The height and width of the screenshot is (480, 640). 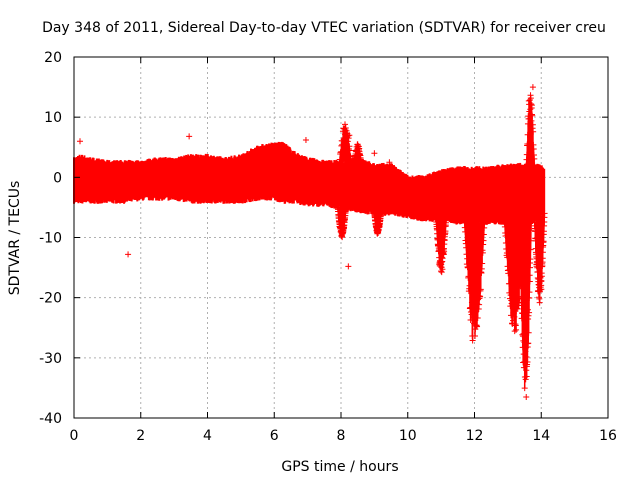 What do you see at coordinates (74, 436) in the screenshot?
I see `x-tick-label: 0` at bounding box center [74, 436].